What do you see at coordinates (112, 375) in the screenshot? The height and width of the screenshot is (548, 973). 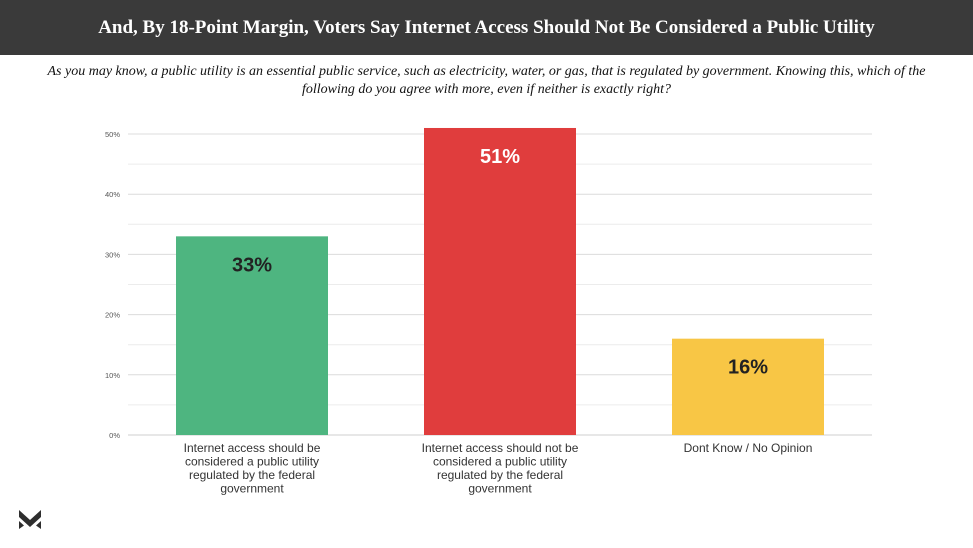 I see `y-tick-label: 10%` at bounding box center [112, 375].